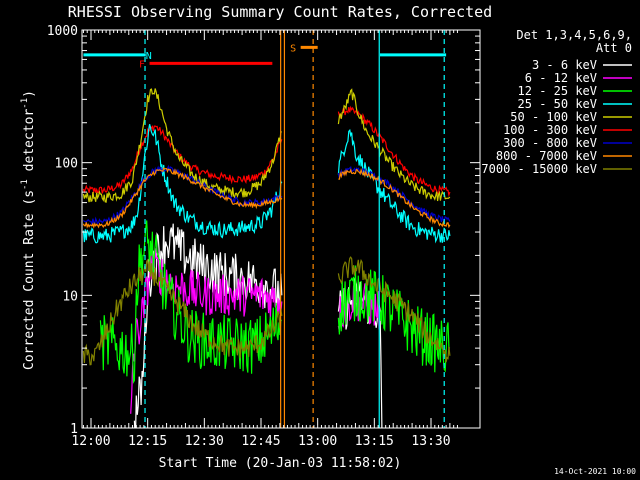 The image size is (640, 480). I want to click on y-tick-label: 1, so click(74, 429).